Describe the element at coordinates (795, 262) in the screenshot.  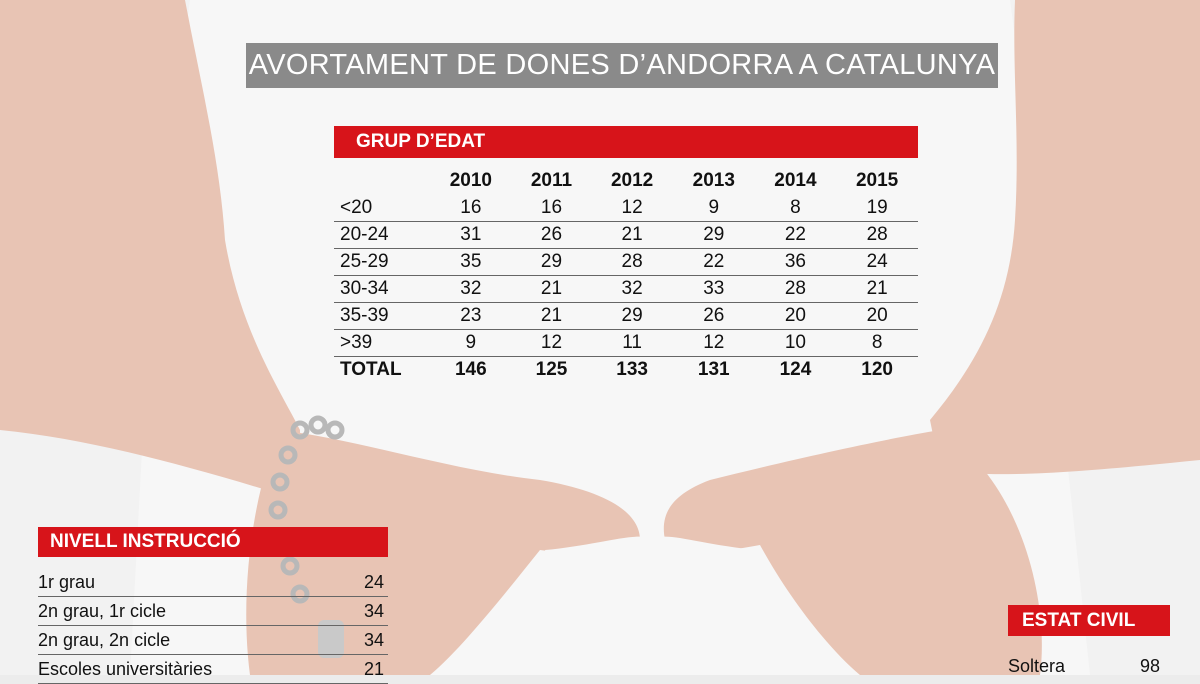
I see `table-cell: 36` at that location.